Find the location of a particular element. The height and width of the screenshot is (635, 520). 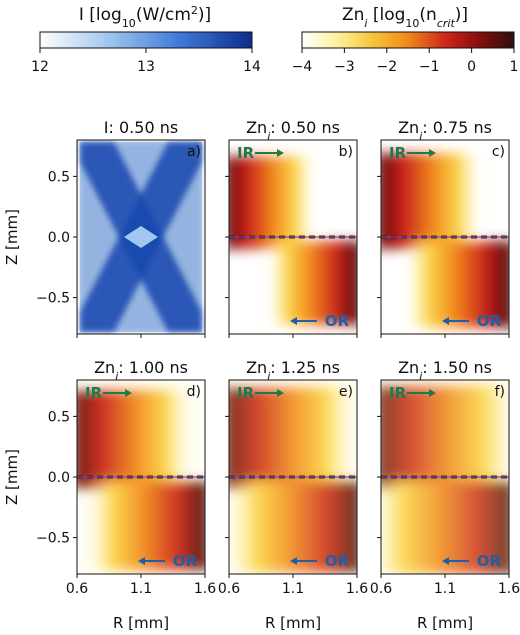

panel-title: I: 0.50 ns is located at coordinates (141, 127).